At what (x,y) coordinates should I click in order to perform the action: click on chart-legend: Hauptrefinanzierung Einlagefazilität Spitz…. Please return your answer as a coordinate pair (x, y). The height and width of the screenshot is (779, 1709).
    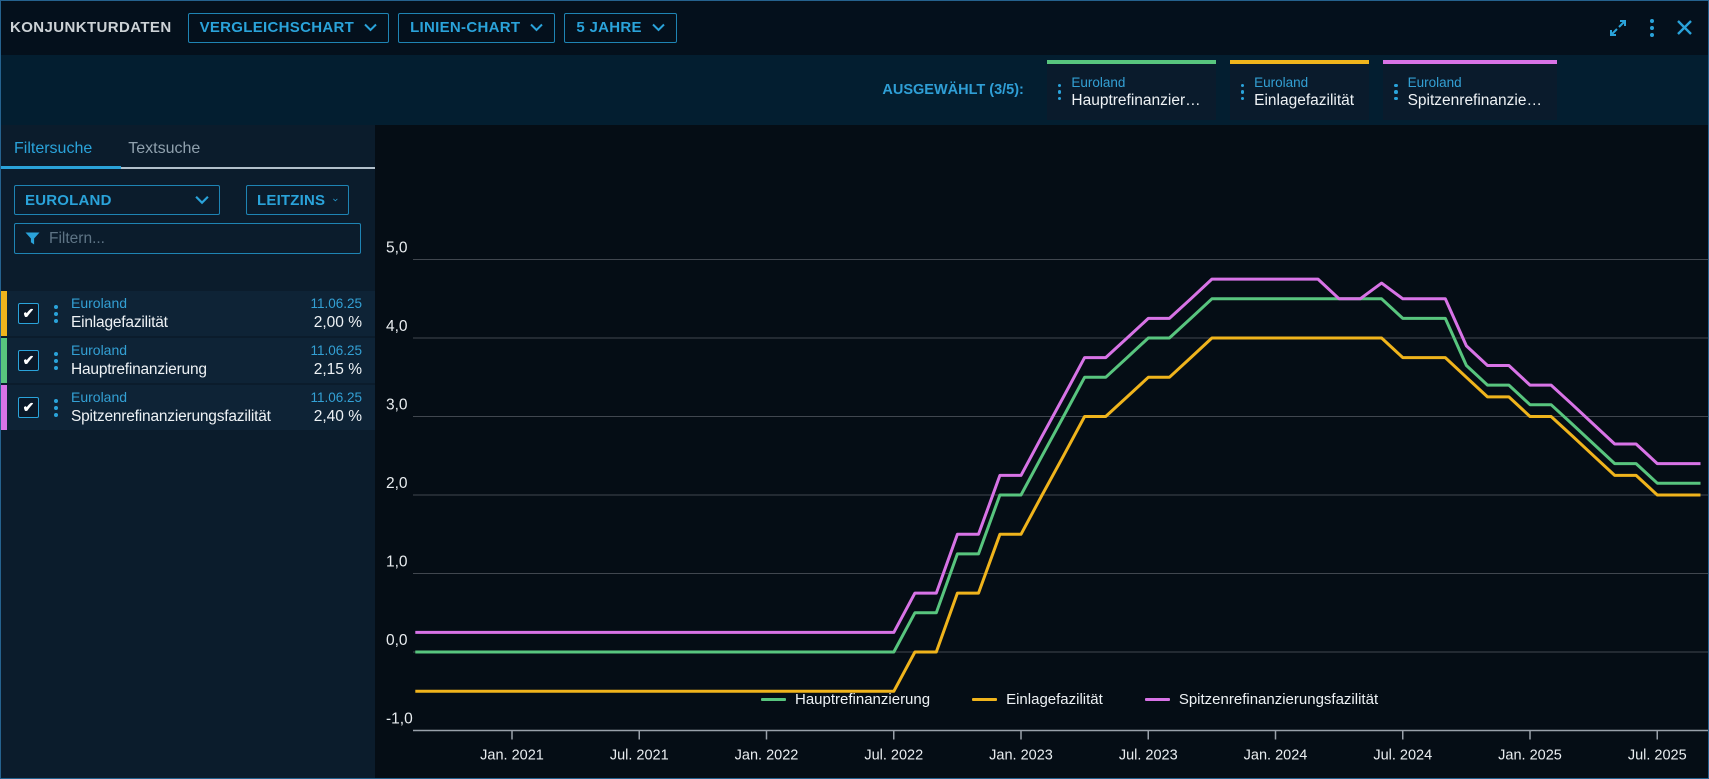
    Looking at the image, I should click on (1069, 699).